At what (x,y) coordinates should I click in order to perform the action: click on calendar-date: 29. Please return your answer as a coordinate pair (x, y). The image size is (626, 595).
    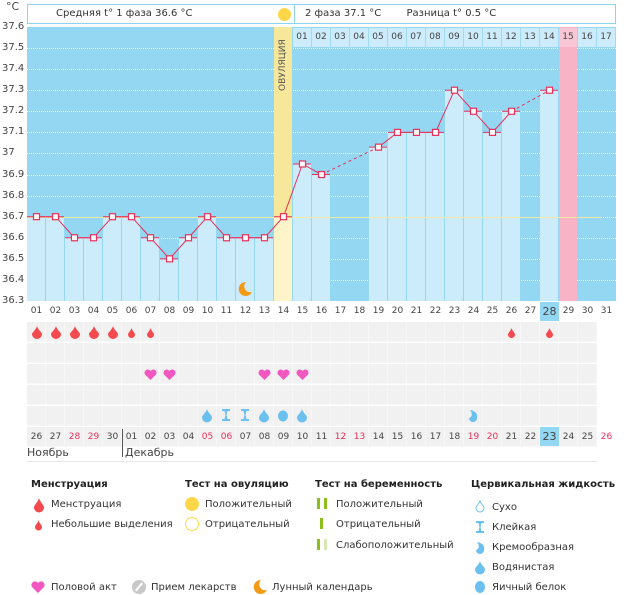
    Looking at the image, I should click on (93, 437).